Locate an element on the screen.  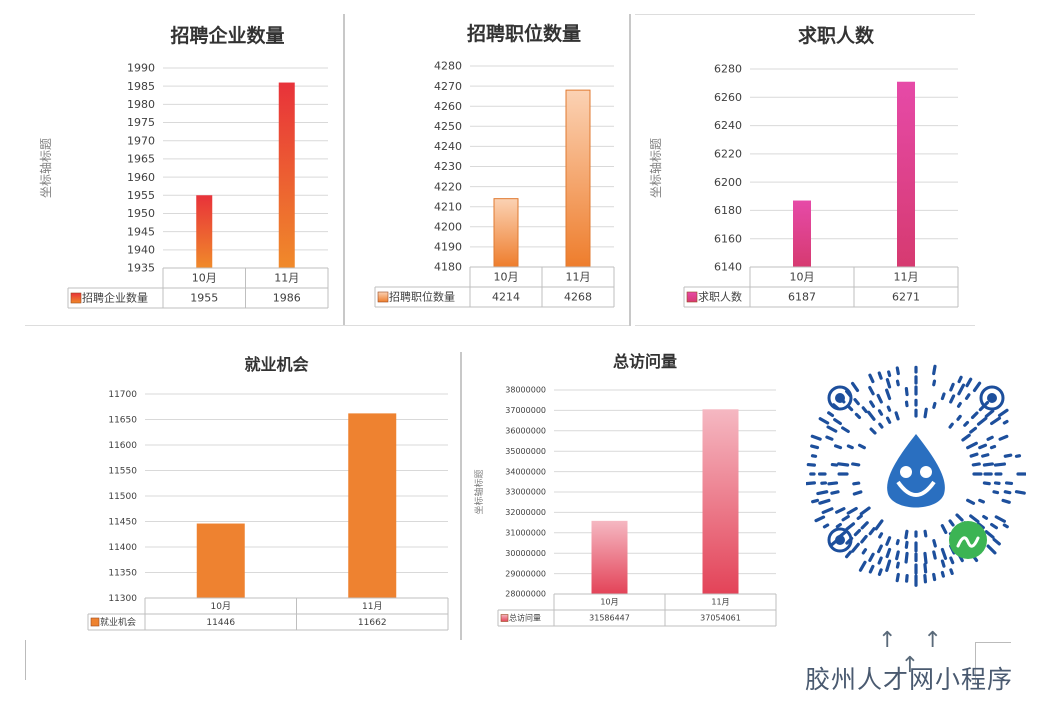
pointer-arrows: ↑ ↑ ↑ is located at coordinates (915, 653).